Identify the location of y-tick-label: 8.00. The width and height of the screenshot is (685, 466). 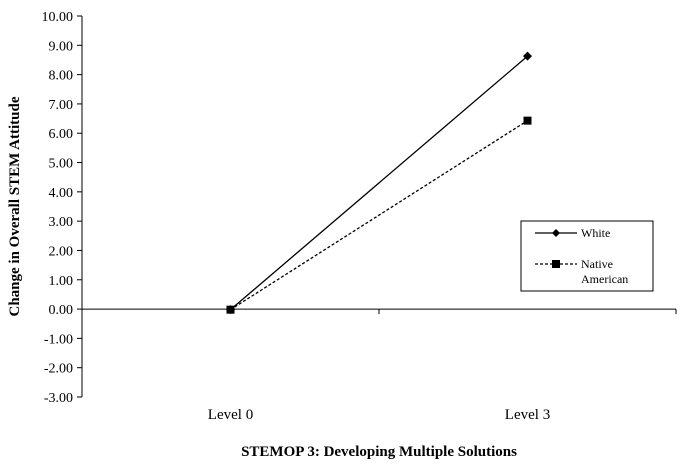
(61, 76).